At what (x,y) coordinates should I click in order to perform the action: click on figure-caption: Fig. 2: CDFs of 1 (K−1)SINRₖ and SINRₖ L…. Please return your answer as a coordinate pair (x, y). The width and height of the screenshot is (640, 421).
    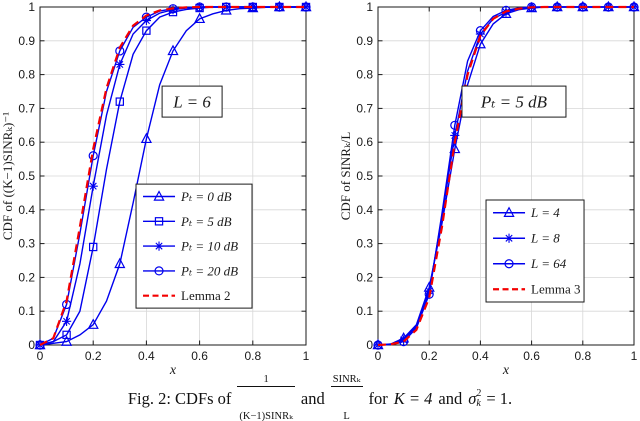
    Looking at the image, I should click on (320, 397).